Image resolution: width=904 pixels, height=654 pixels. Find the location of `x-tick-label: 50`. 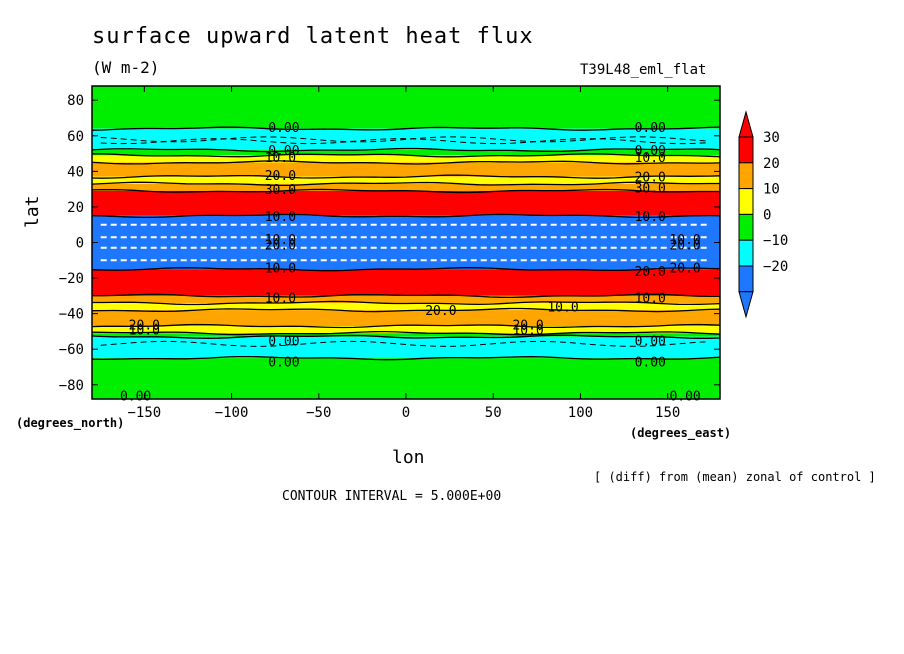

x-tick-label: 50 is located at coordinates (493, 413).